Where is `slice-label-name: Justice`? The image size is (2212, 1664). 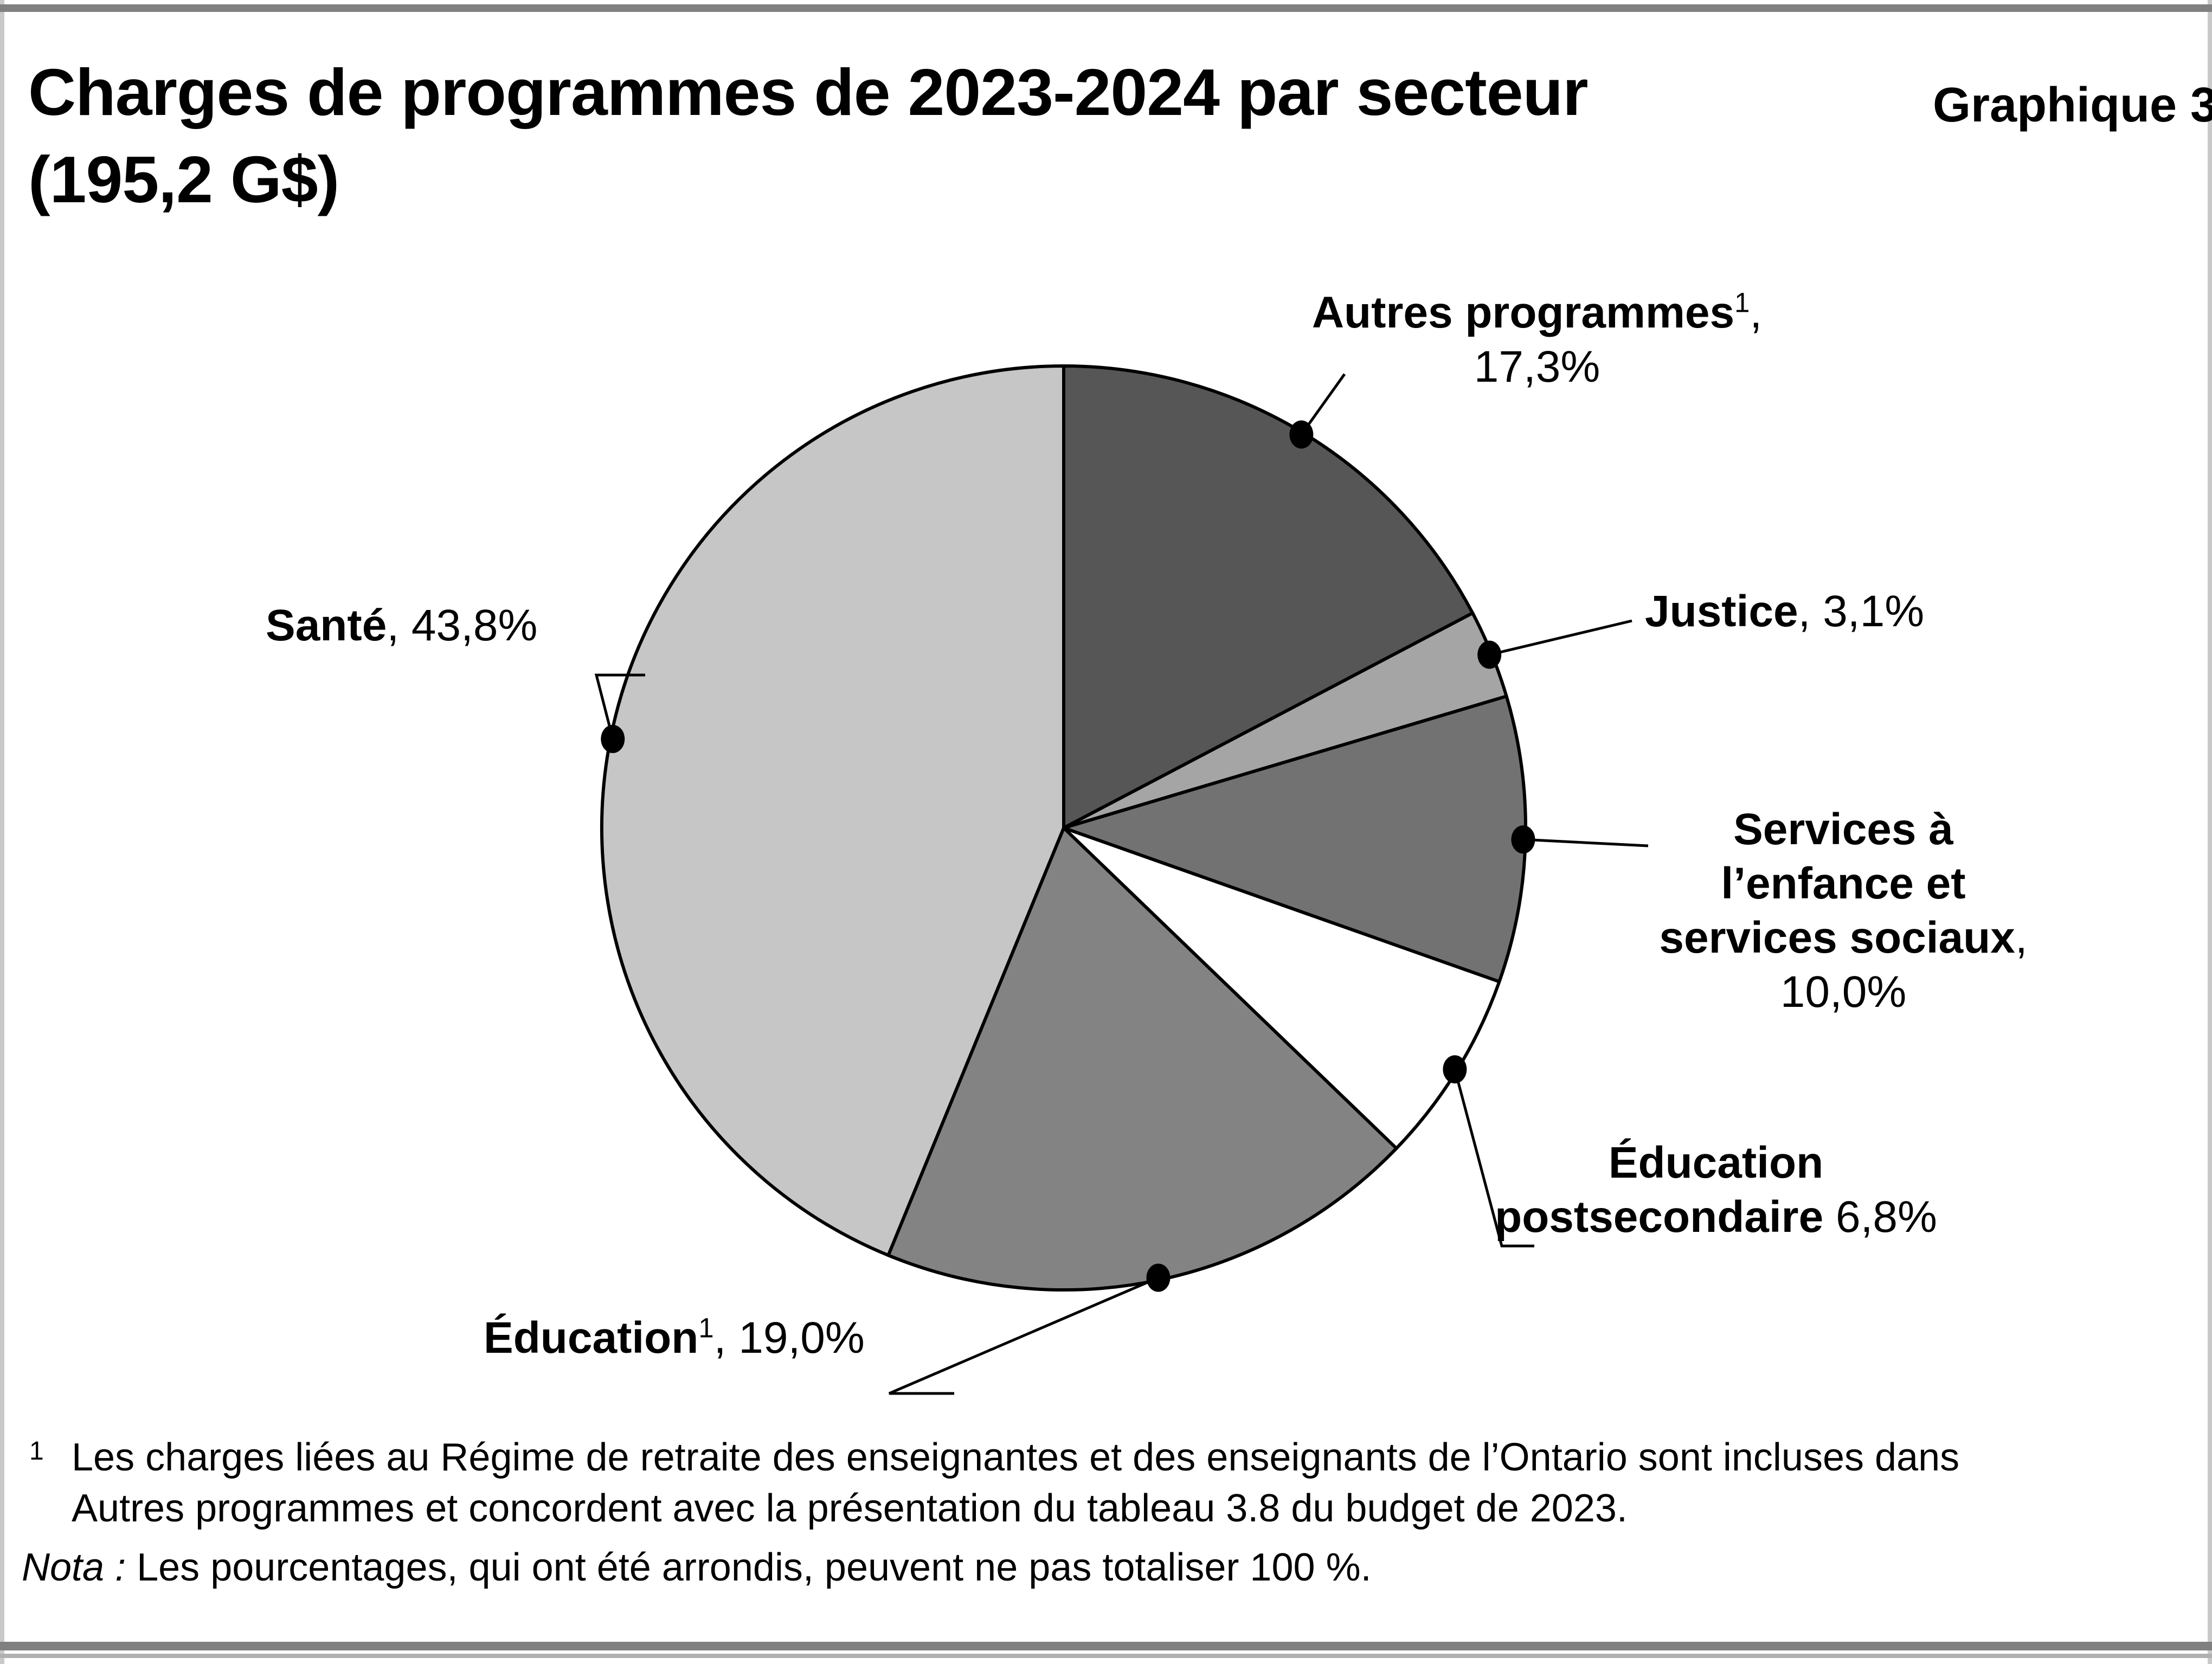
slice-label-name: Justice is located at coordinates (1721, 611).